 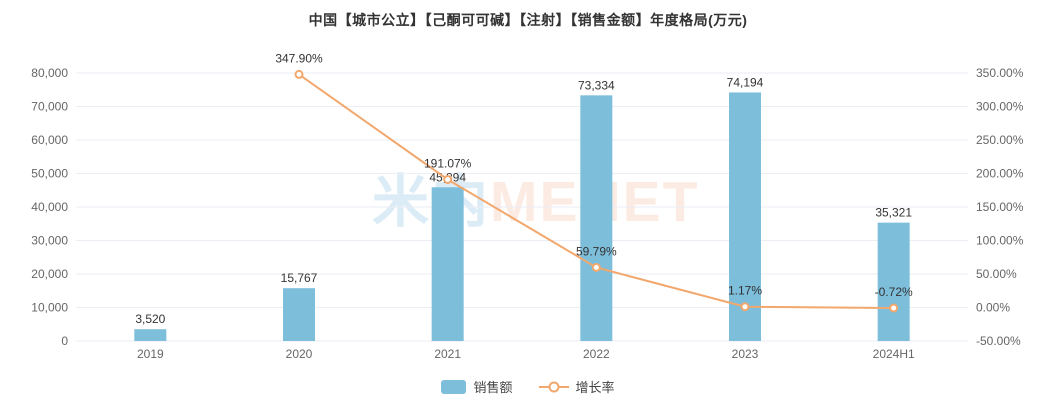 What do you see at coordinates (49, 73) in the screenshot?
I see `y-axis-left-tick-label: 80,000` at bounding box center [49, 73].